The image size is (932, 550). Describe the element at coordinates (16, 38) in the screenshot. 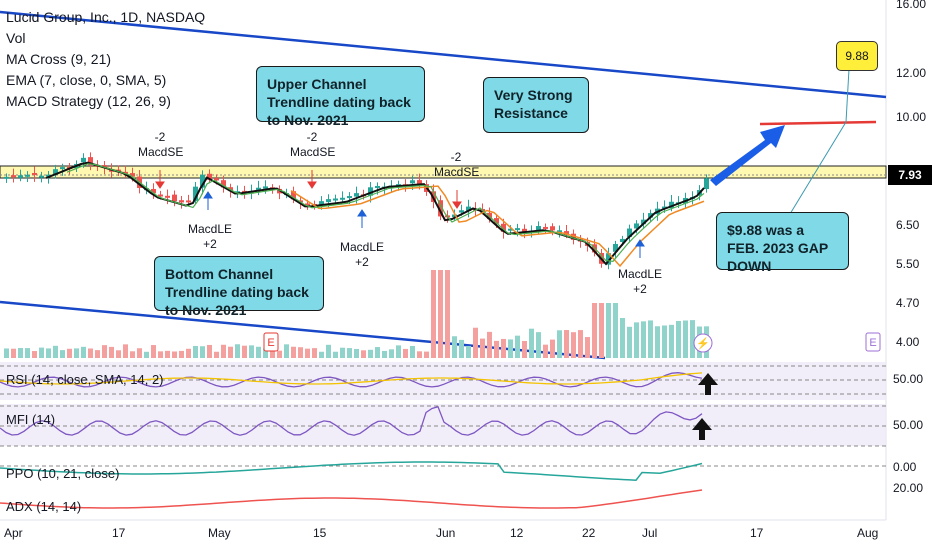

I see `volume-indicator: Vol` at that location.